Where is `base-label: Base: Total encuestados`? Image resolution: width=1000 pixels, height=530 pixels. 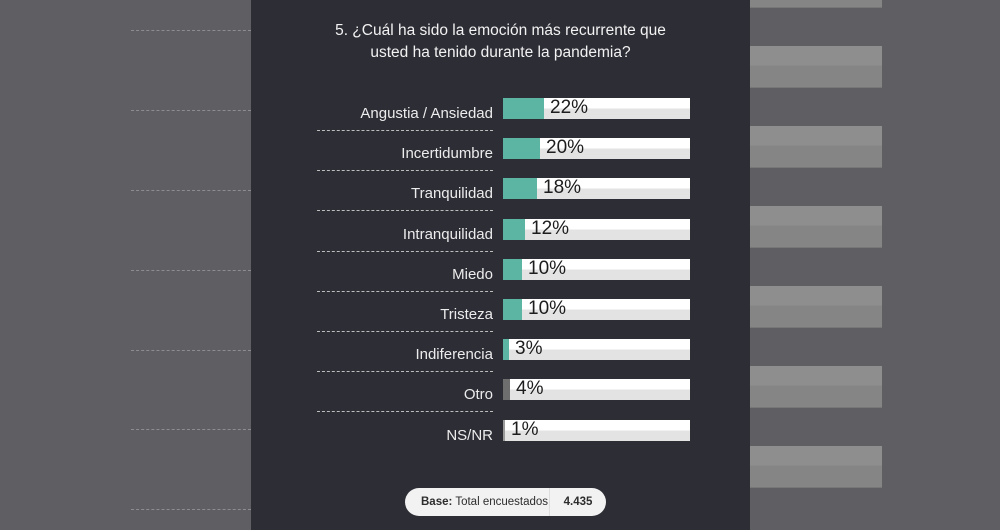
base-label: Base: Total encuestados is located at coordinates (477, 502).